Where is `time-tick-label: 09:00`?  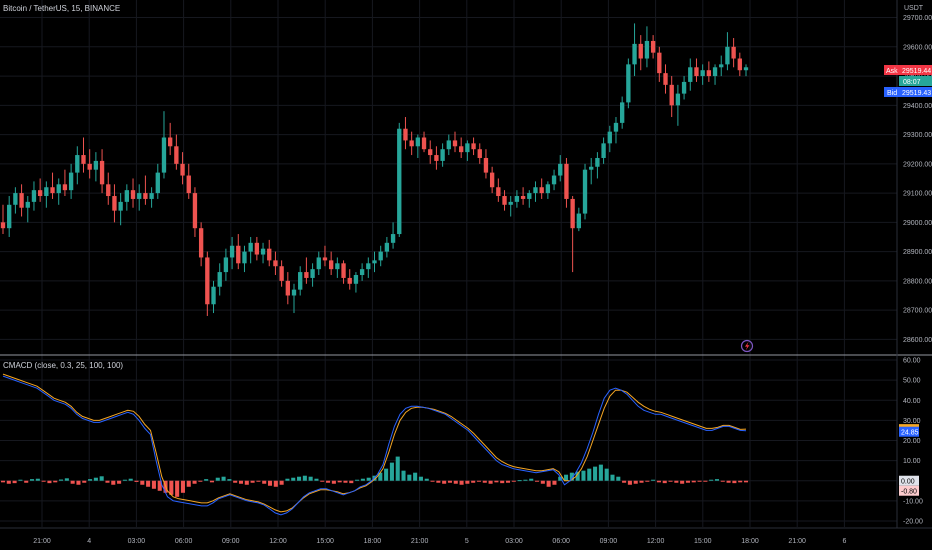
time-tick-label: 09:00 is located at coordinates (609, 541).